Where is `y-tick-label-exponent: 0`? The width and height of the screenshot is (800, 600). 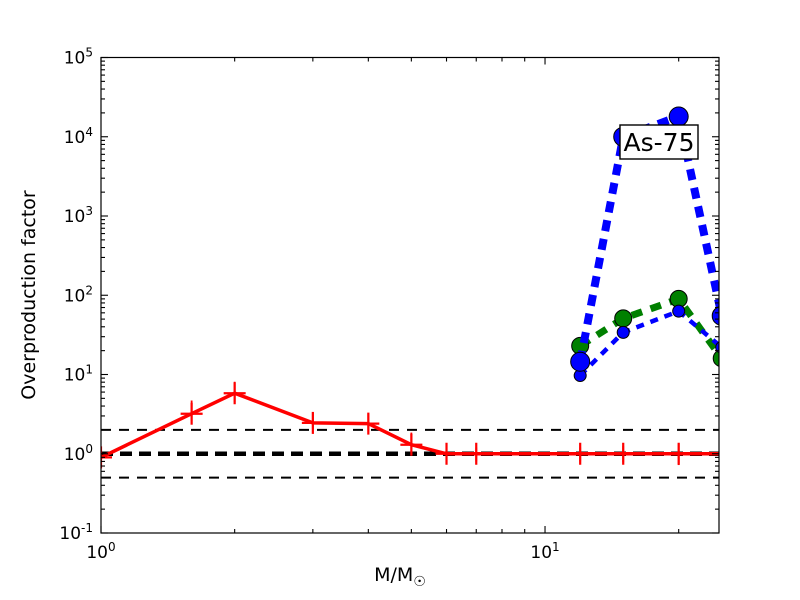 y-tick-label-exponent: 0 is located at coordinates (89, 449).